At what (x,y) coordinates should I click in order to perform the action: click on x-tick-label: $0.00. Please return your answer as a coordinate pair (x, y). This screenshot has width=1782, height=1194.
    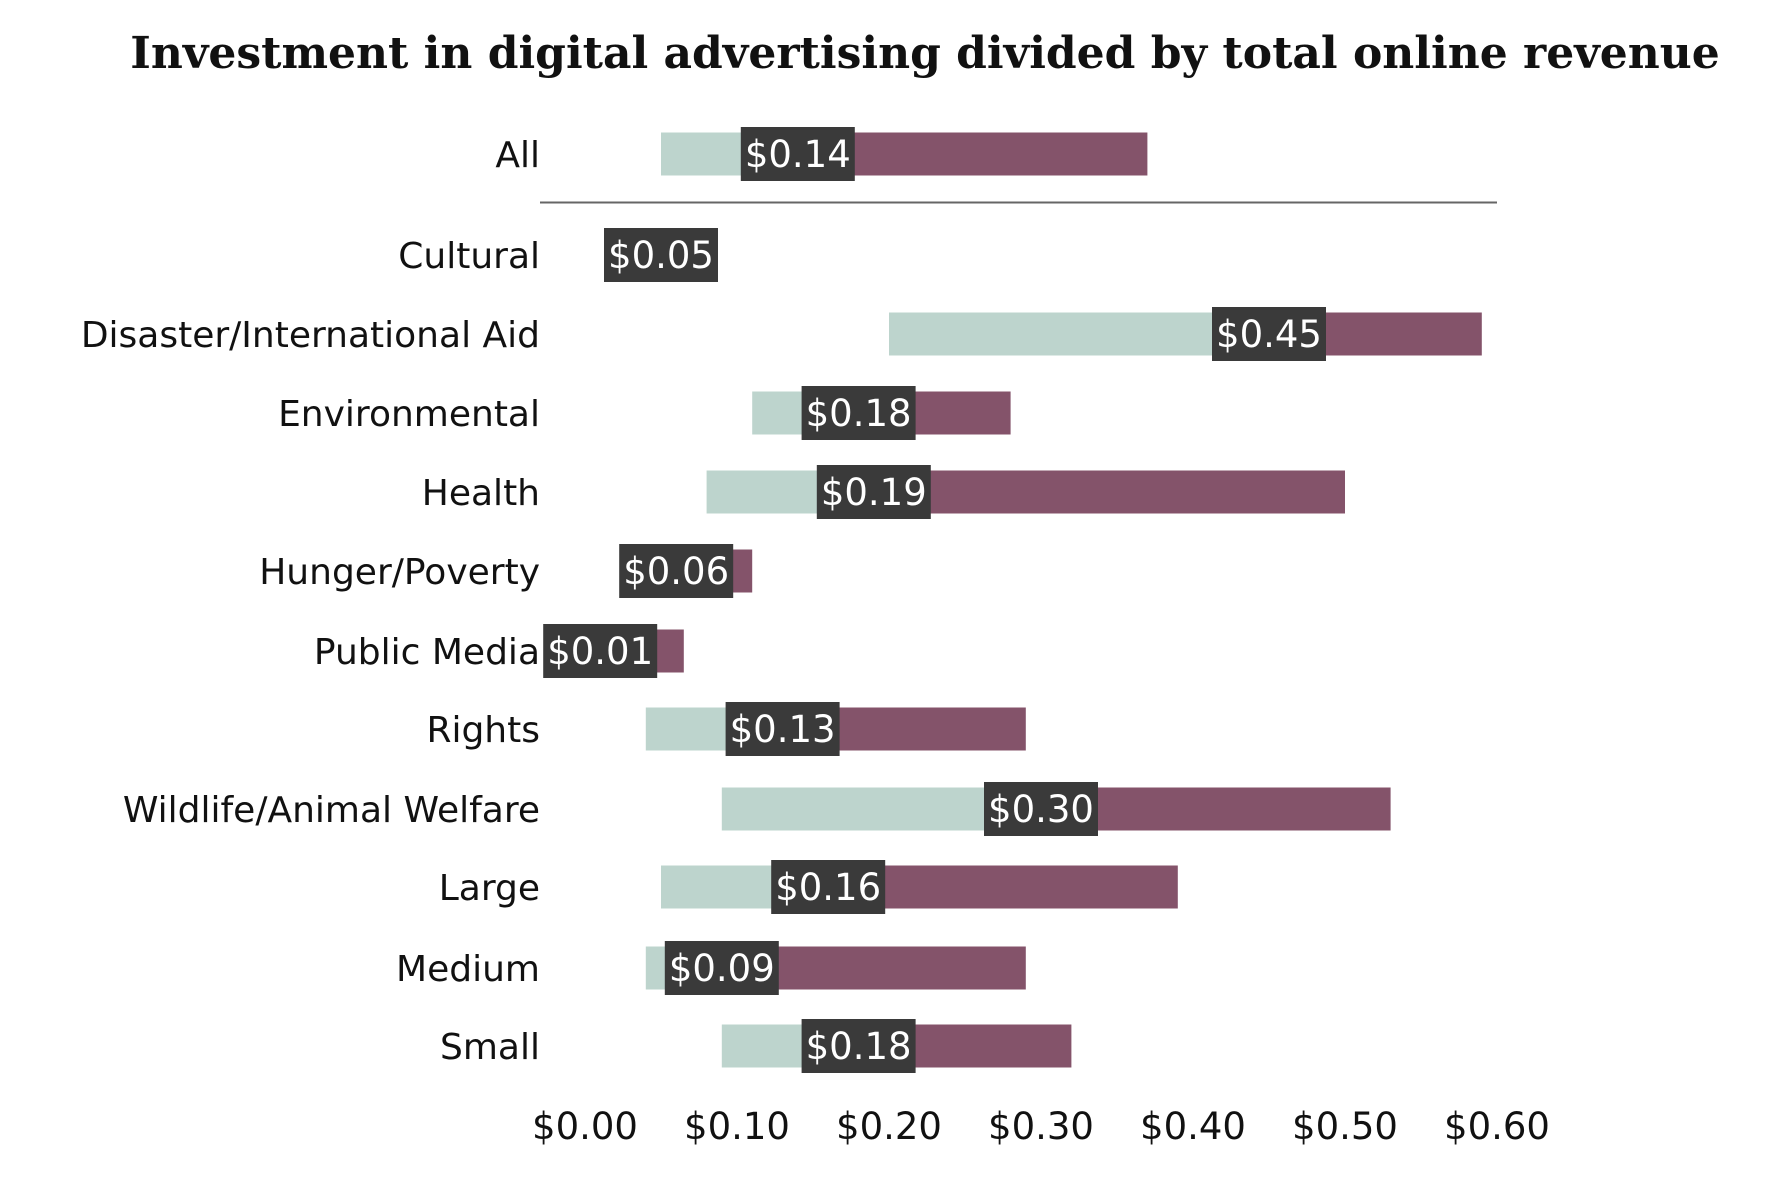
    Looking at the image, I should click on (585, 1126).